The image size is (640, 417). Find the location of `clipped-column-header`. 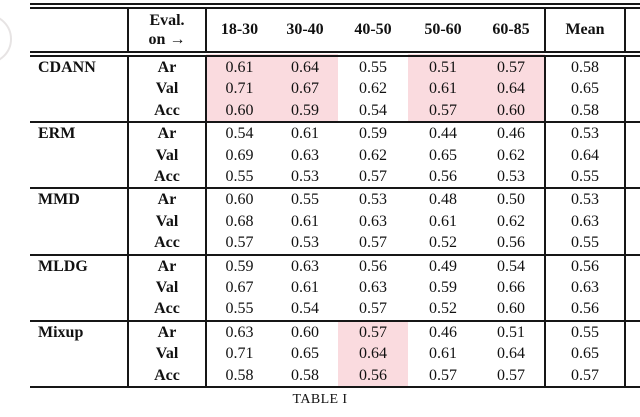

clipped-column-header is located at coordinates (632, 30).